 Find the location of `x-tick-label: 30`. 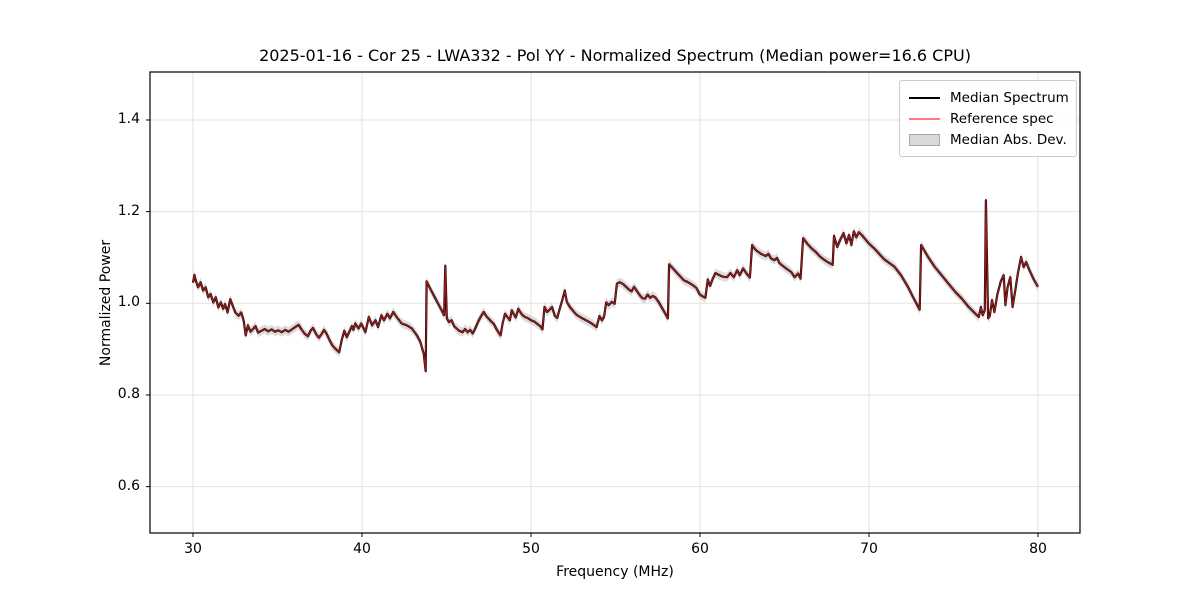

x-tick-label: 30 is located at coordinates (193, 549).